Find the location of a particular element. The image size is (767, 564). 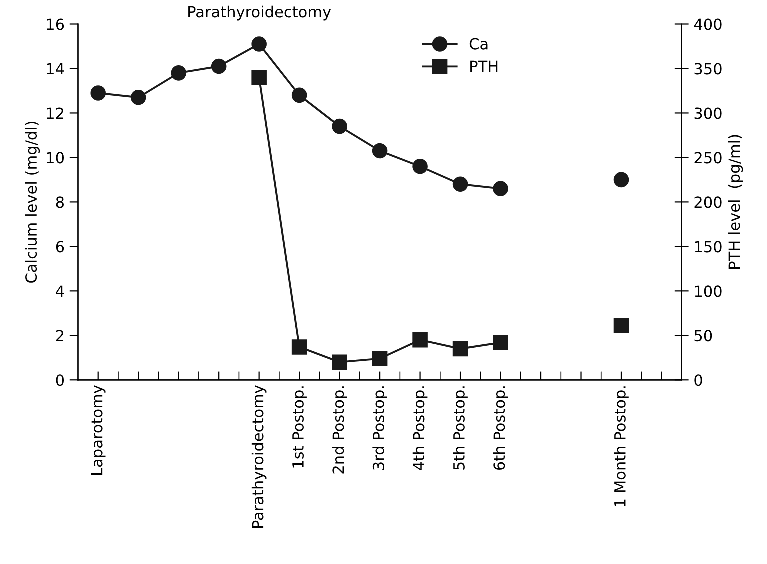

x-tick-label: 3rd Postop. is located at coordinates (380, 428).